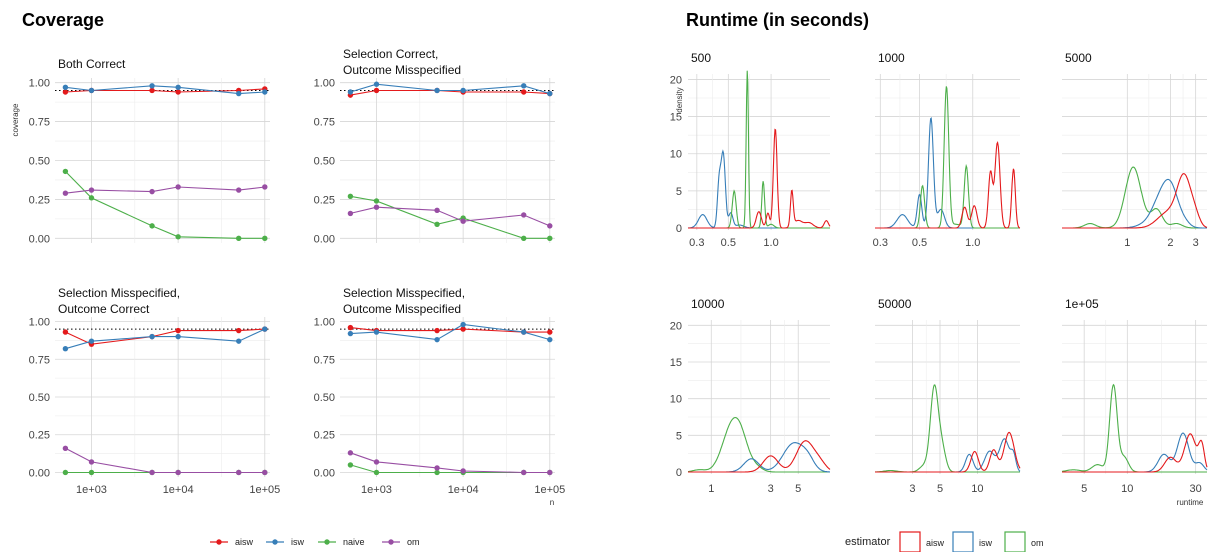  I want to click on runtime-title: Runtime (in seconds), so click(777, 20).